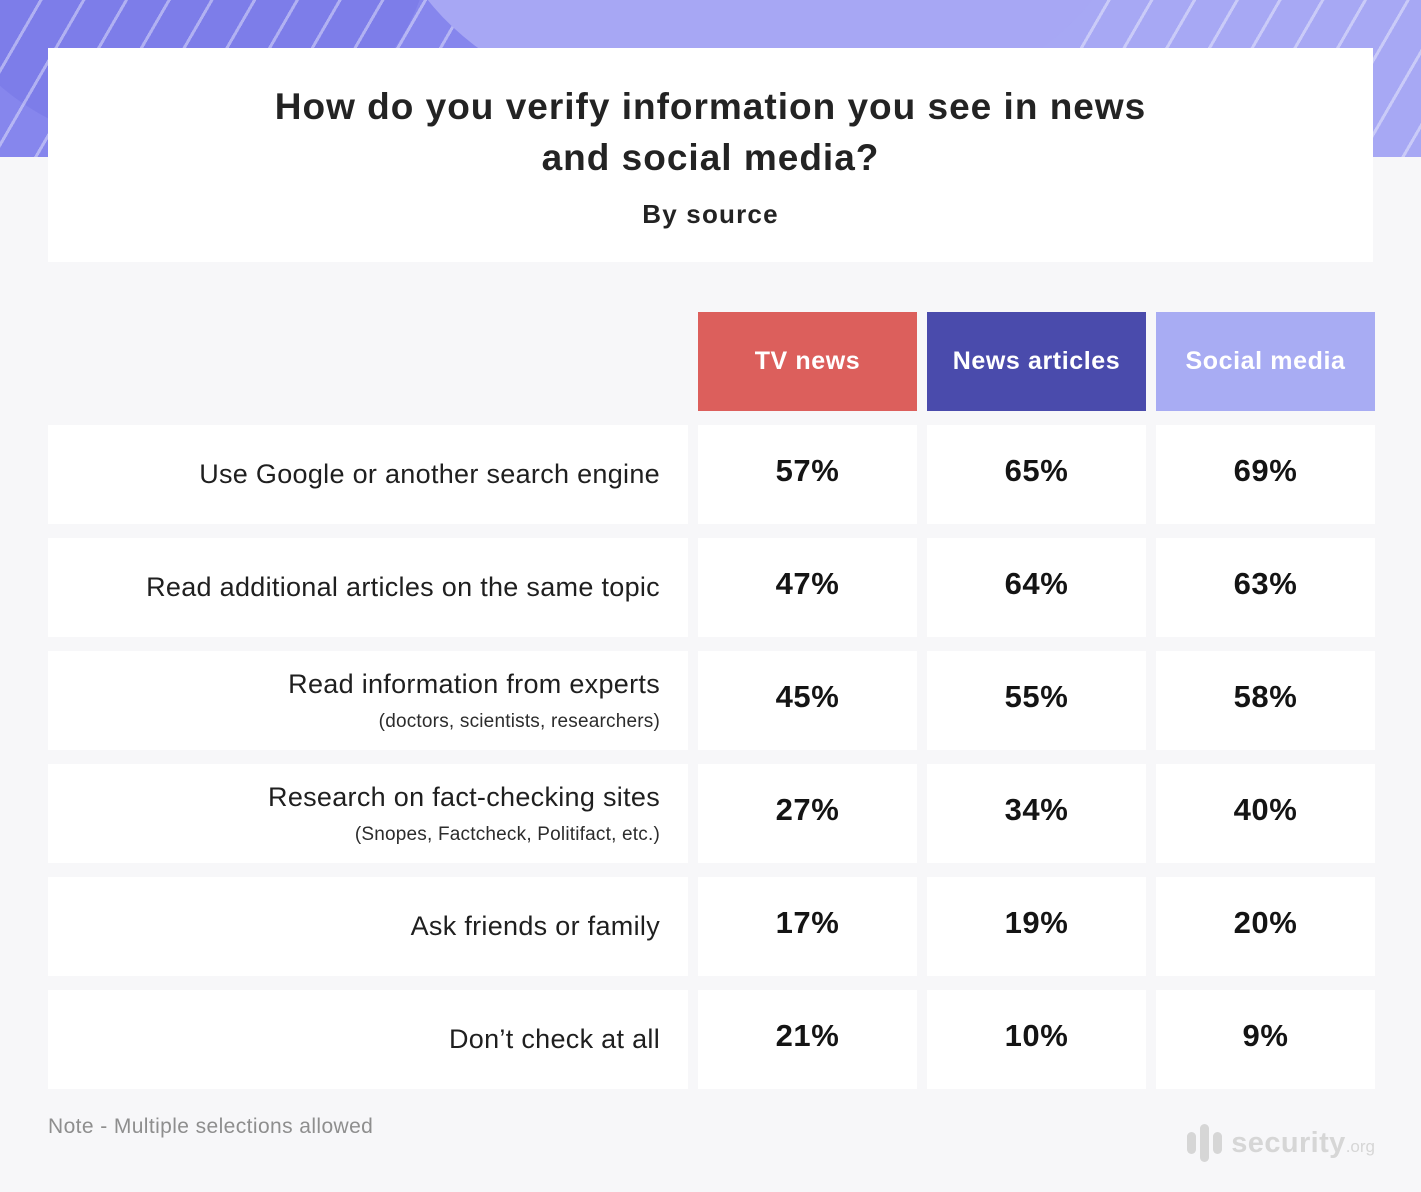 The image size is (1421, 1192). Describe the element at coordinates (1036, 926) in the screenshot. I see `value-cell: 19%` at that location.